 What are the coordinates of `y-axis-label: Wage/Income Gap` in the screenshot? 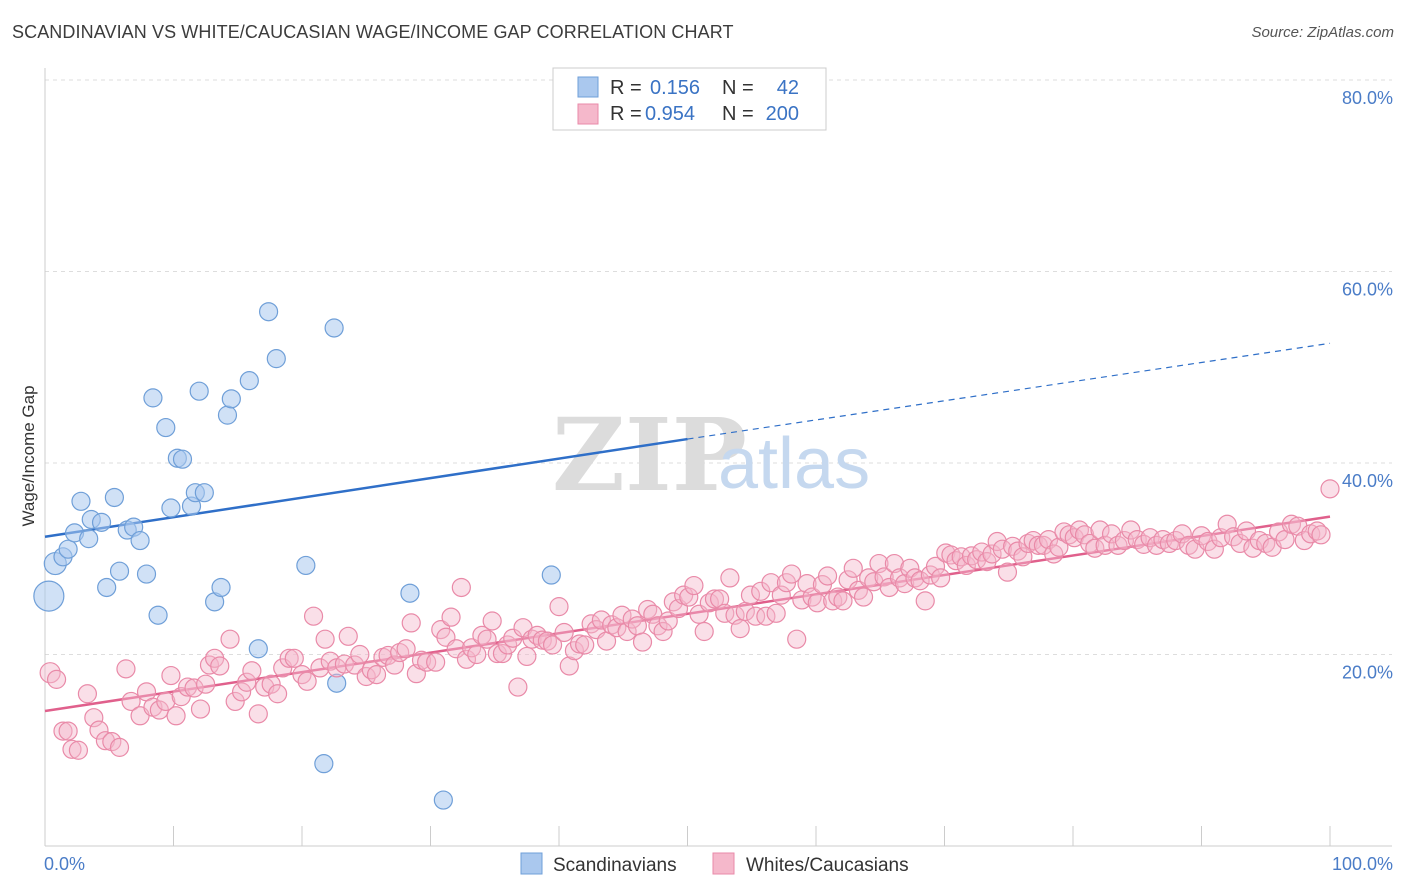 It's located at (28, 455).